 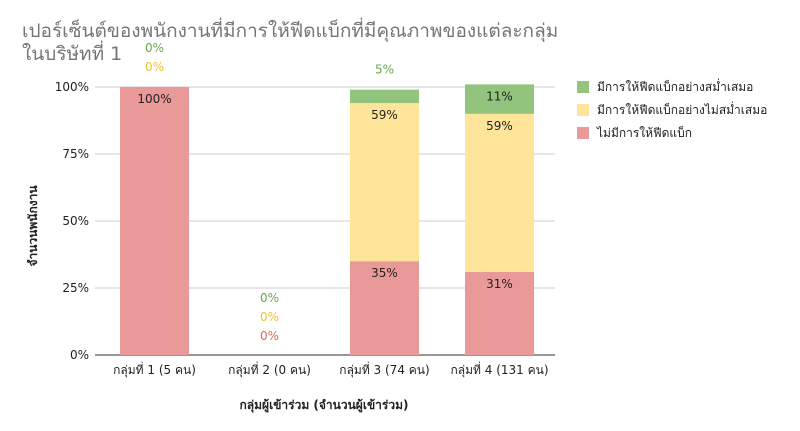 I want to click on y-tick-label: 50%, so click(x=75, y=221).